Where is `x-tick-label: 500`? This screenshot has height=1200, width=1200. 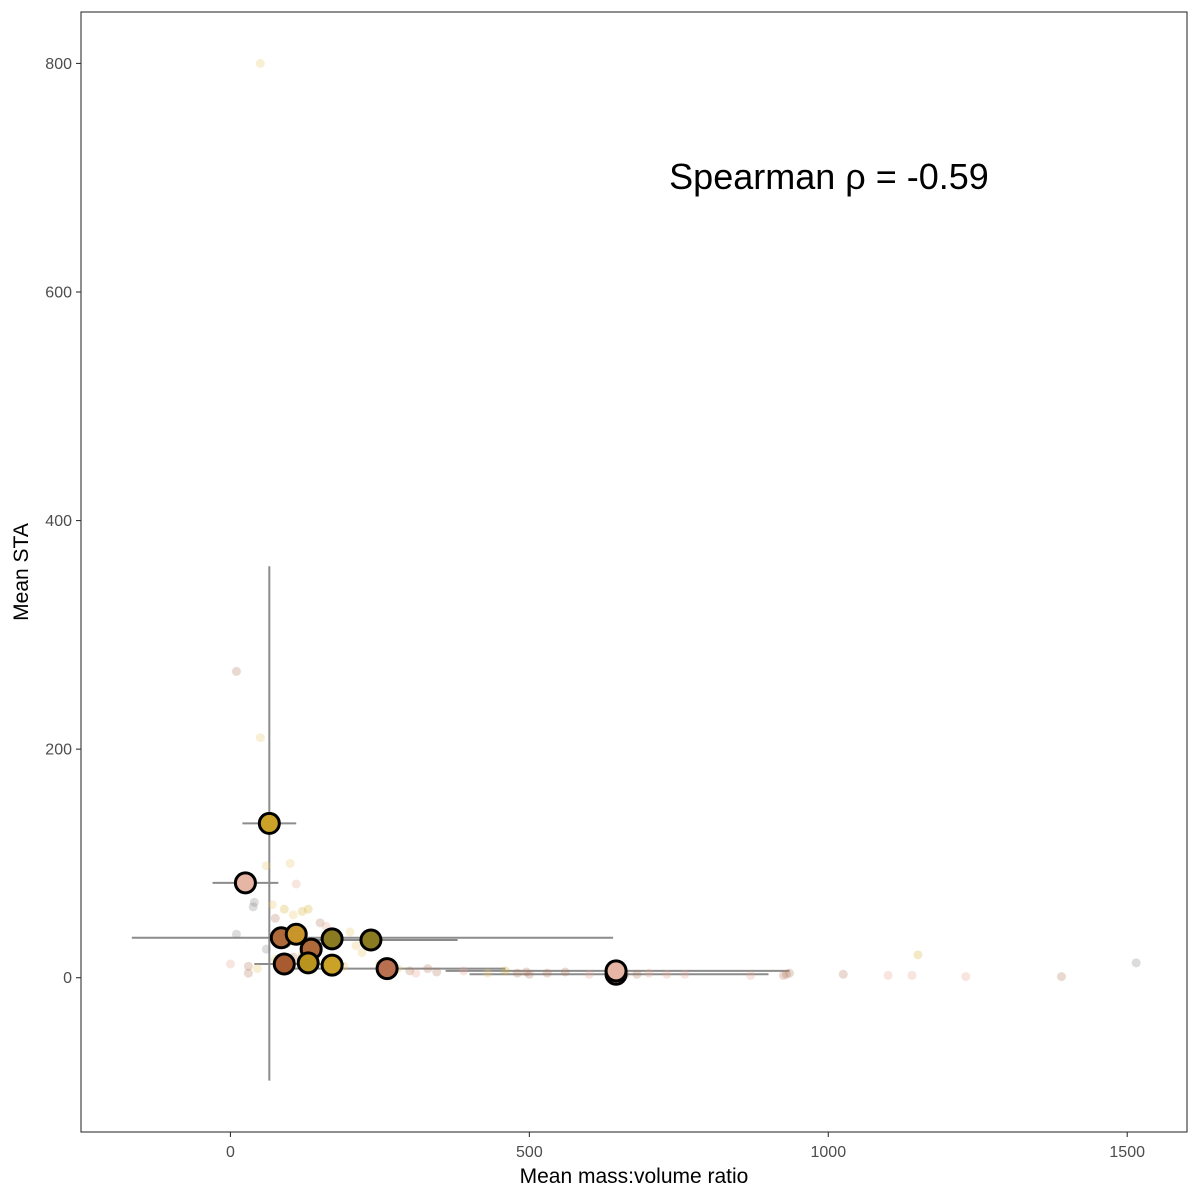
x-tick-label: 500 is located at coordinates (529, 1152).